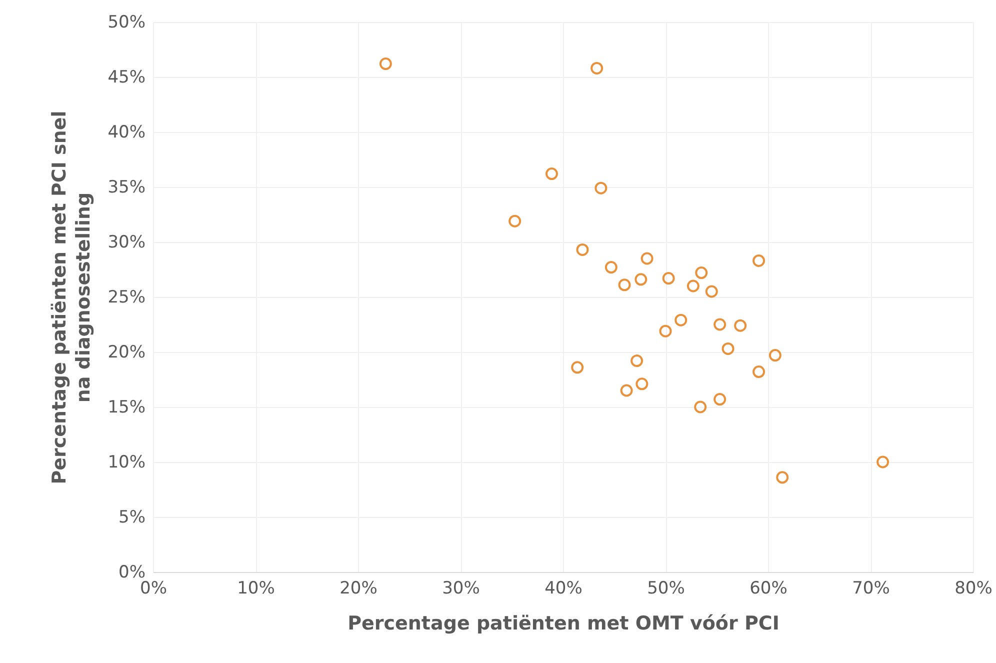  What do you see at coordinates (132, 518) in the screenshot?
I see `y-tick-label: 5%` at bounding box center [132, 518].